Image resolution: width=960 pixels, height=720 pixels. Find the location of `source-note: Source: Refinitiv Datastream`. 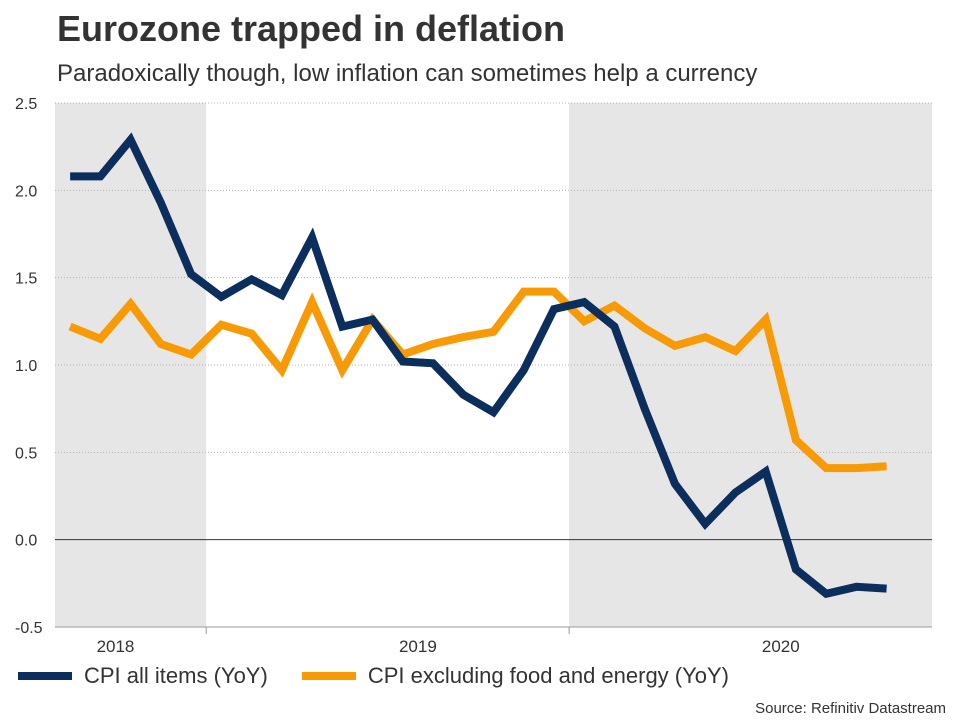

source-note: Source: Refinitiv Datastream is located at coordinates (850, 708).